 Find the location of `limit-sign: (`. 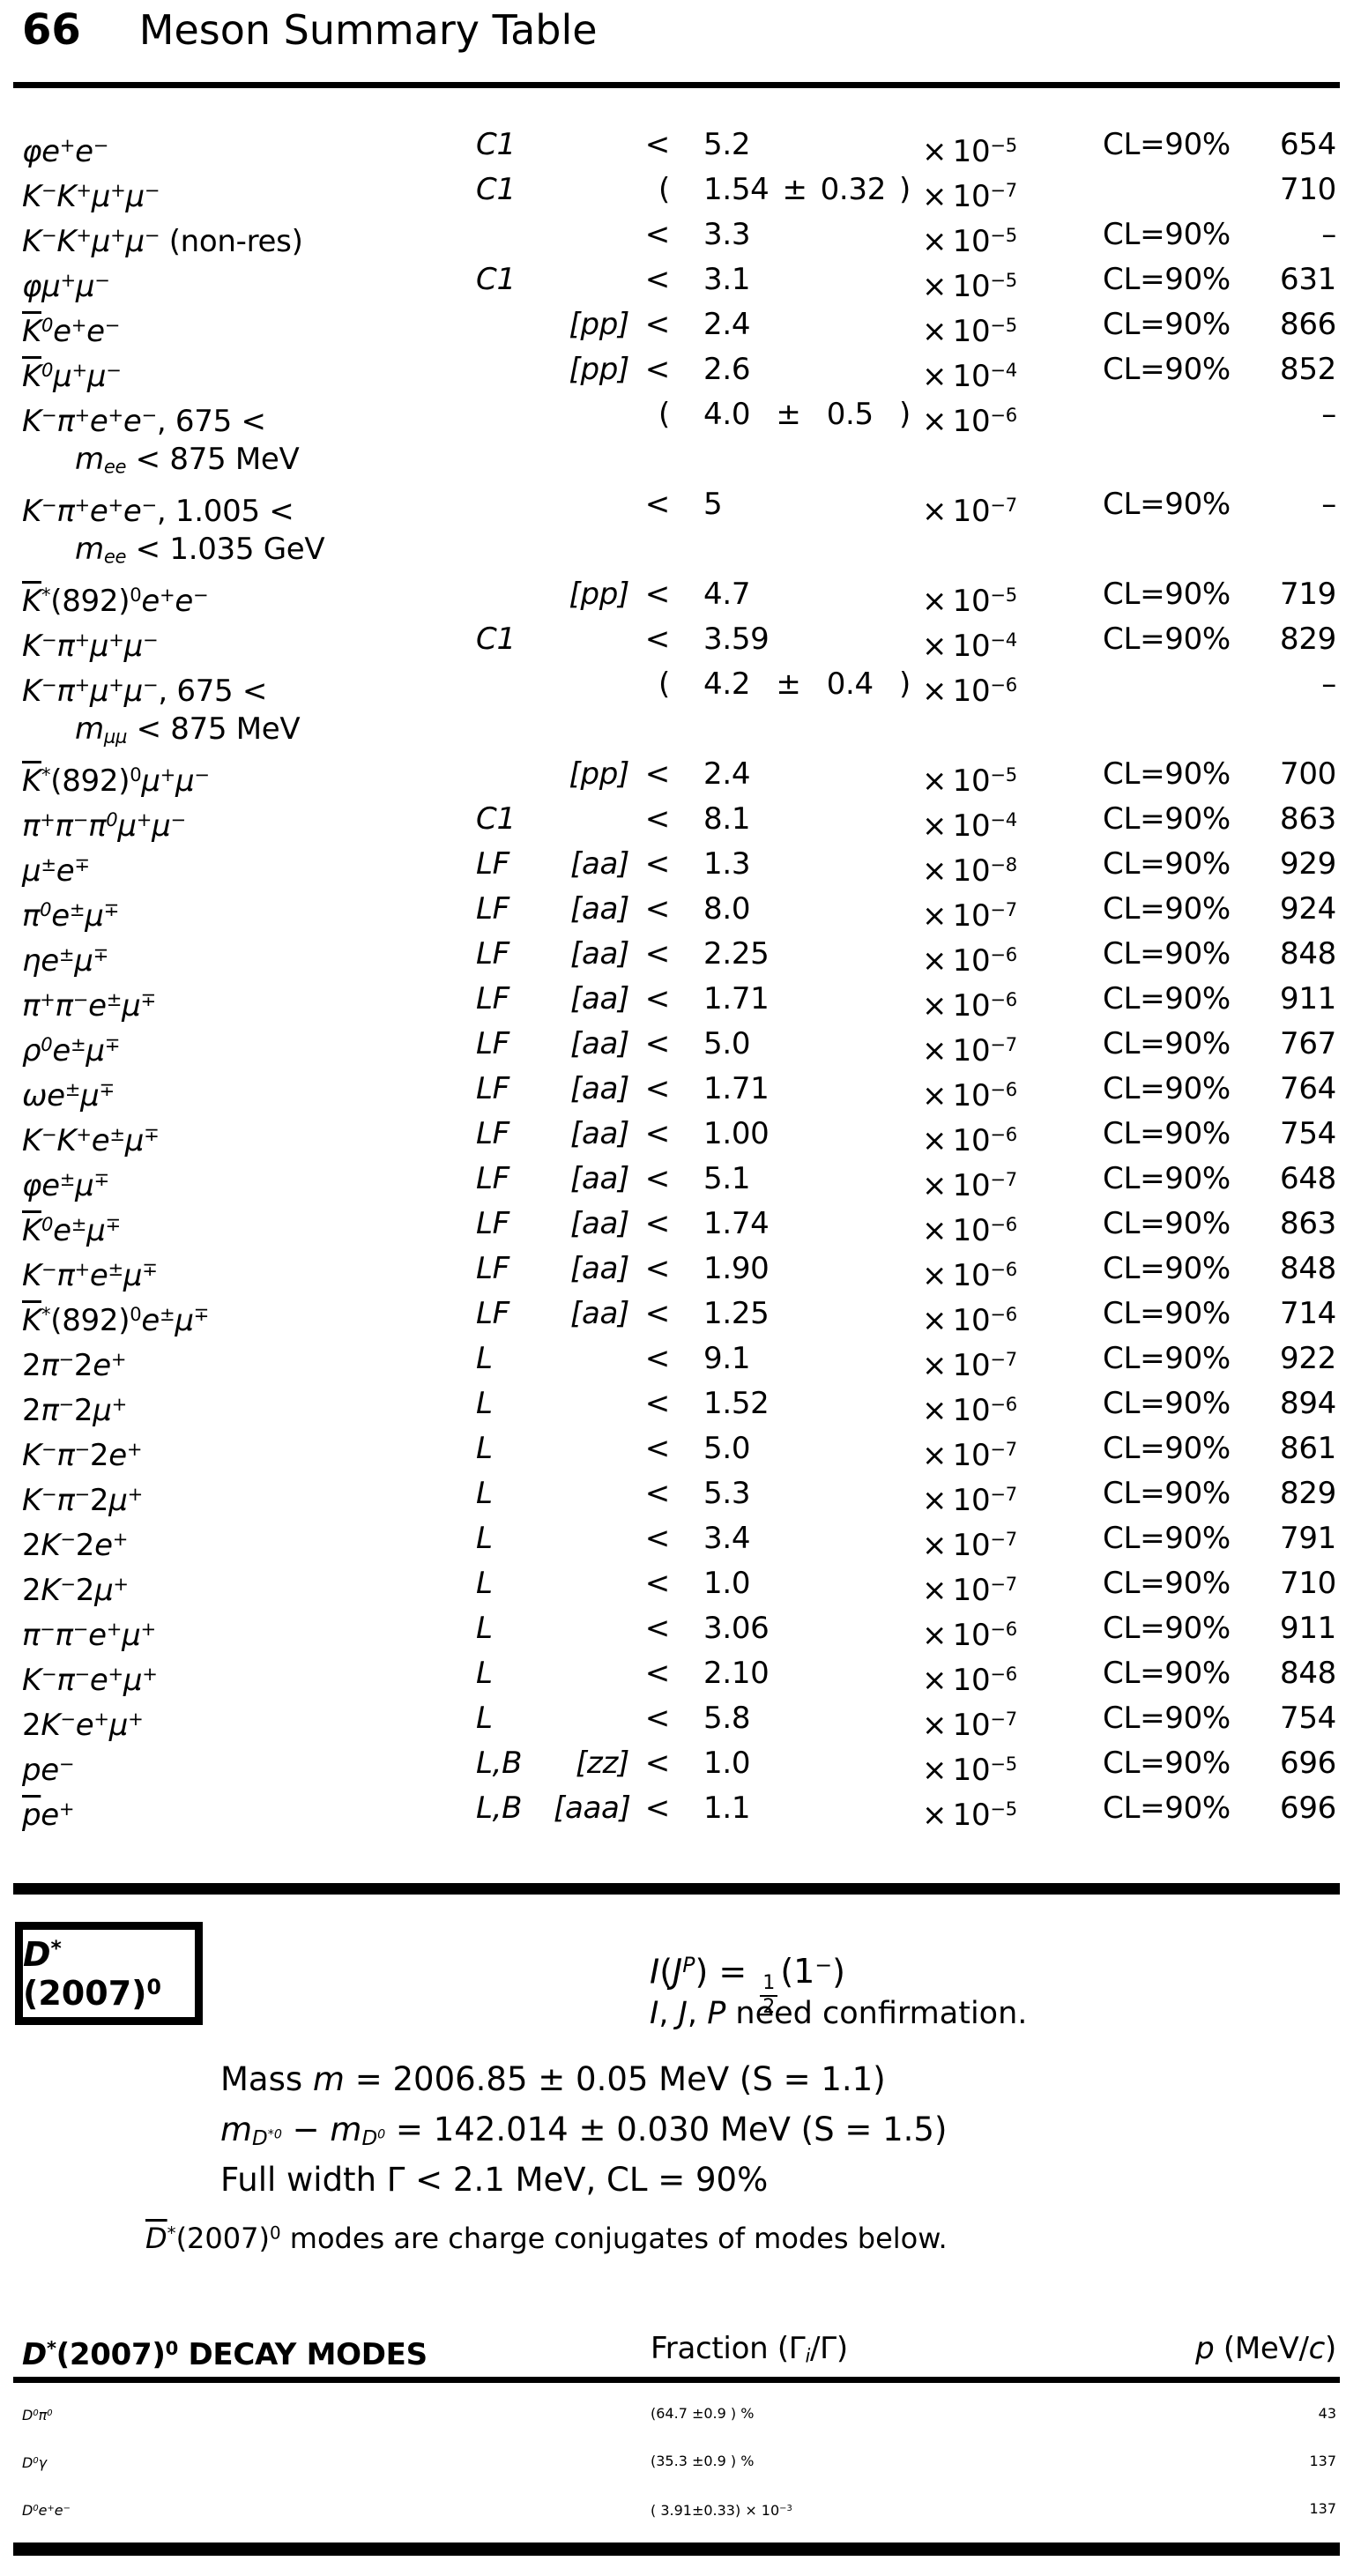

limit-sign: ( is located at coordinates (664, 684).